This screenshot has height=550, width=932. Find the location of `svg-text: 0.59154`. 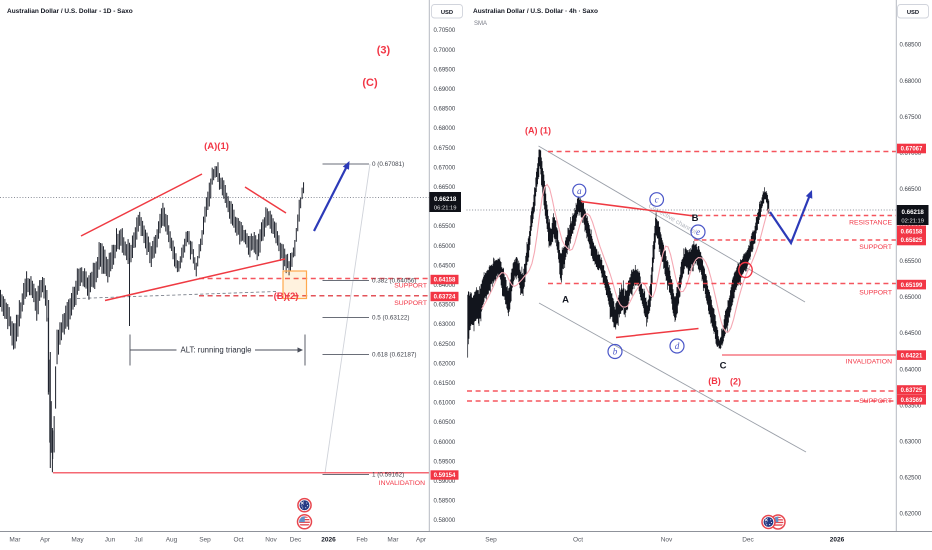

svg-text: 0.59154 is located at coordinates (445, 476).